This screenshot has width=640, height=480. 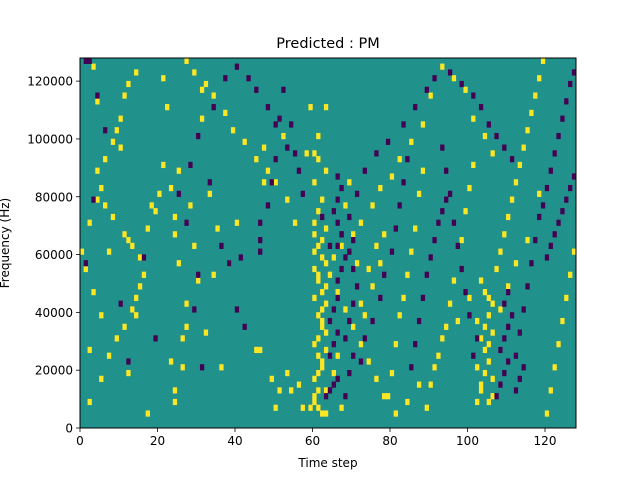 I want to click on x-tick-label: 80, so click(x=389, y=441).